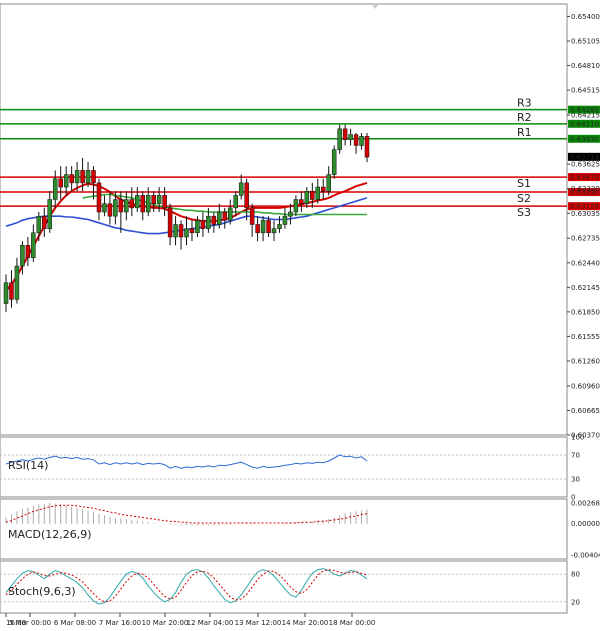 This screenshot has width=600, height=631. What do you see at coordinates (585, 189) in the screenshot?
I see `price-tick-label: 0.63330` at bounding box center [585, 189].